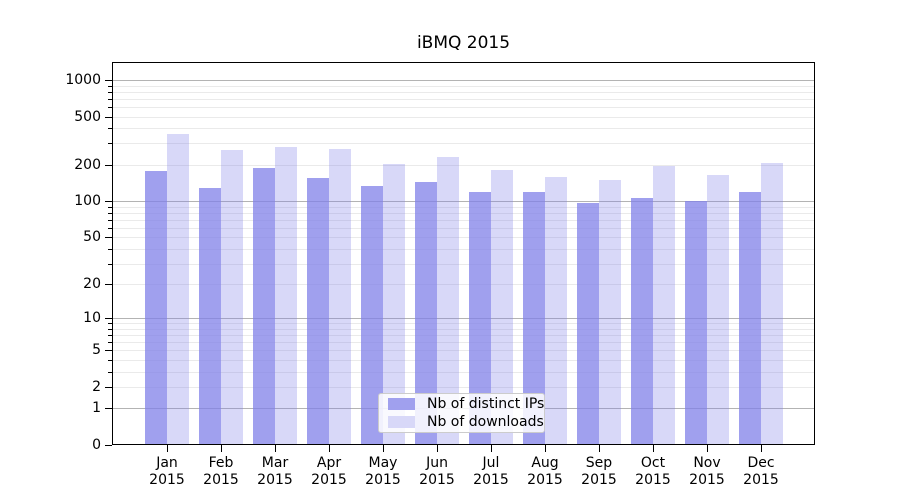  I want to click on bar-dec-distinct-ips, so click(750, 318).